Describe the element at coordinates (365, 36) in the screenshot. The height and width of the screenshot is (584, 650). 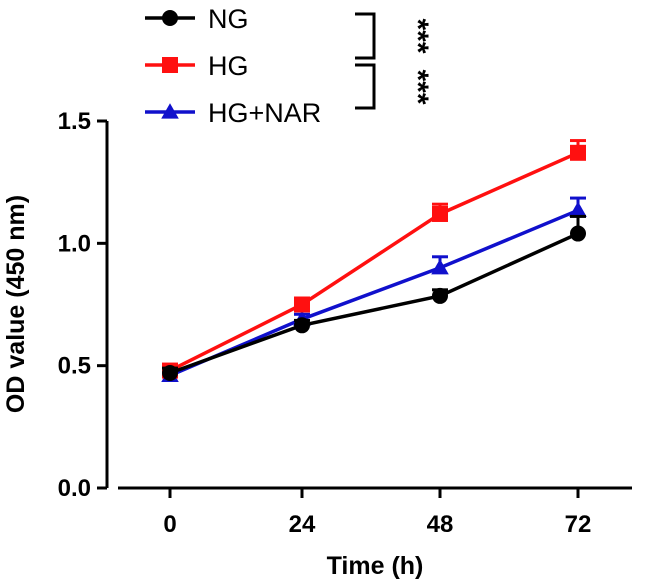
I see `bracket-ng-hg` at that location.